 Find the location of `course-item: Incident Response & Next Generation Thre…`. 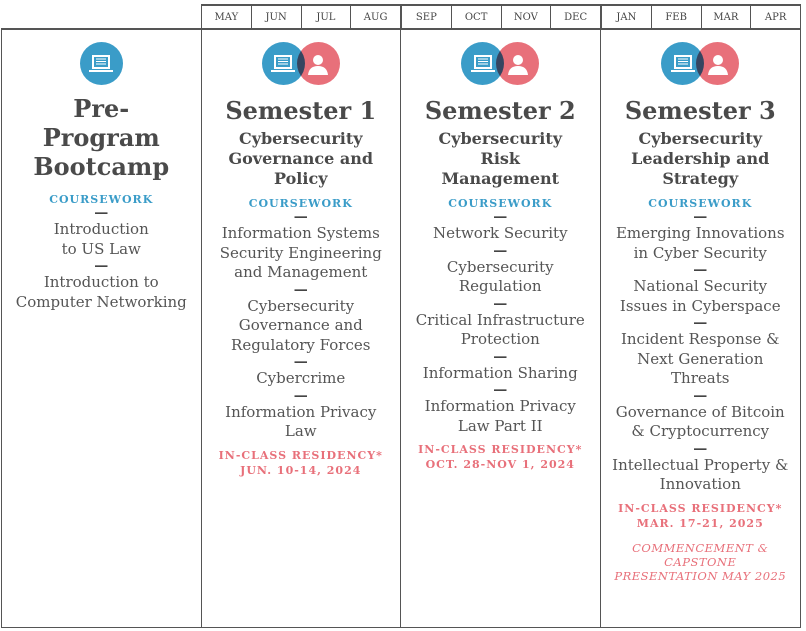

course-item: Incident Response & Next Generation Thre… is located at coordinates (700, 358).